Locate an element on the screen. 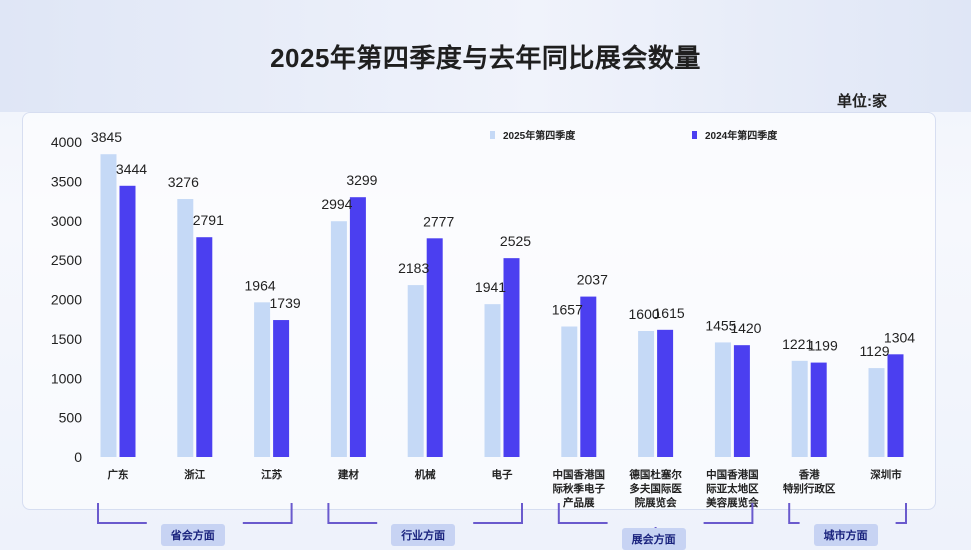 This screenshot has height=550, width=971. group-label: 行业方面 is located at coordinates (423, 535).